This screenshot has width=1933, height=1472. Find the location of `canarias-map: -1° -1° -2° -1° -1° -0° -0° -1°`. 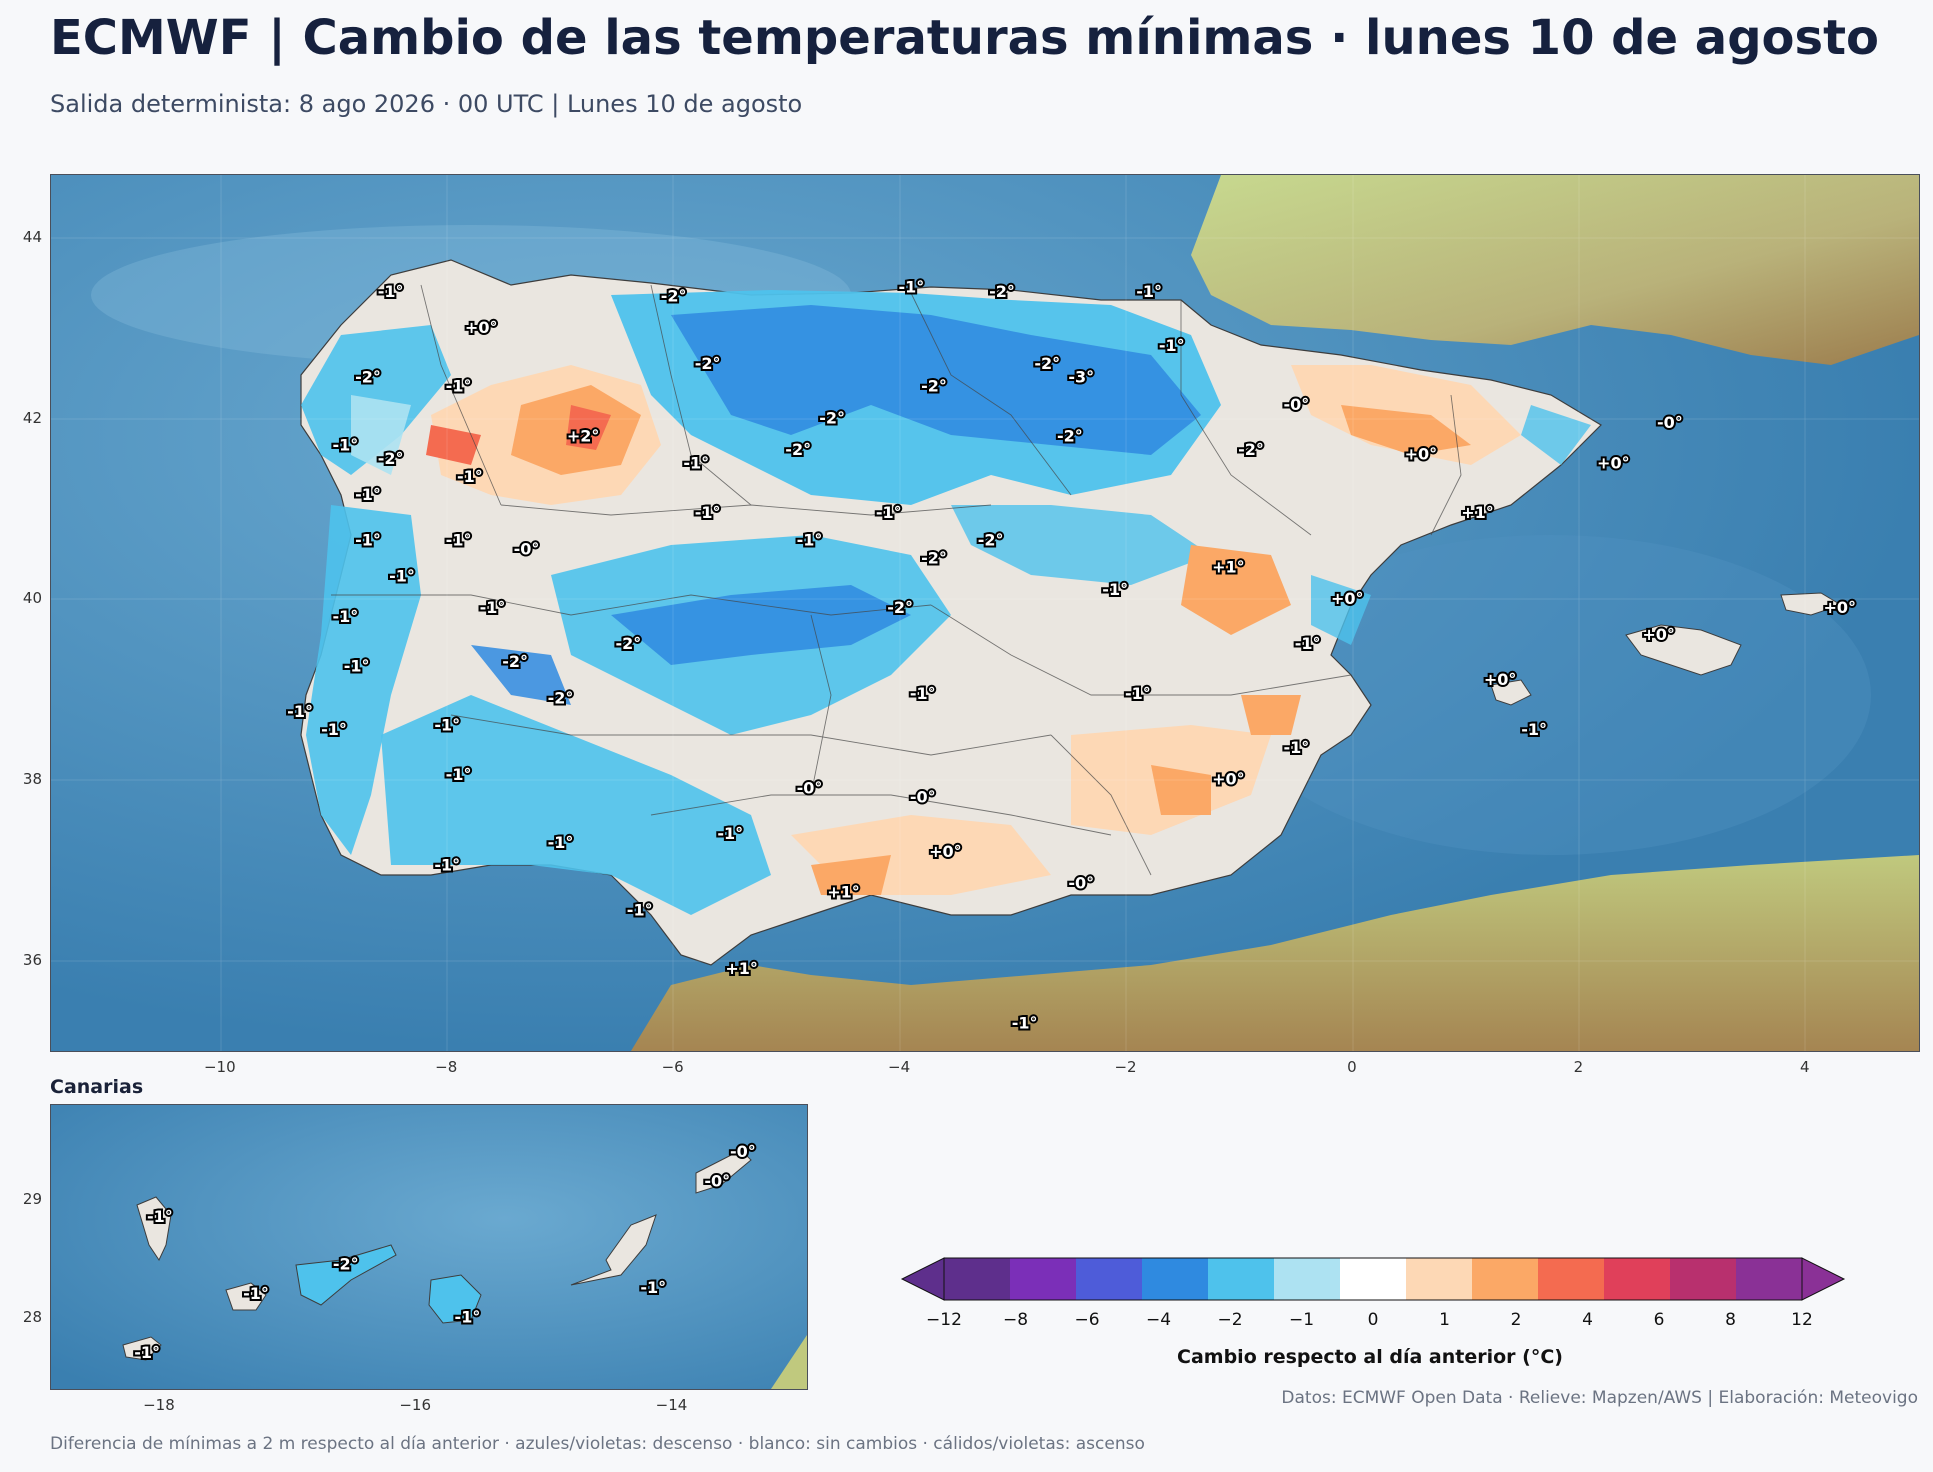

canarias-map: -1° -1° -2° -1° -1° -0° -0° -1° is located at coordinates (429, 1247).